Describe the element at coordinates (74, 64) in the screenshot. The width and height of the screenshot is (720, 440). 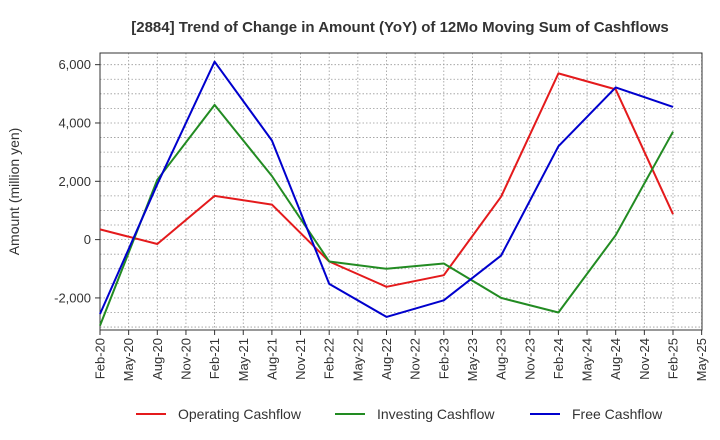
I see `y-tick-label: 6,000` at that location.